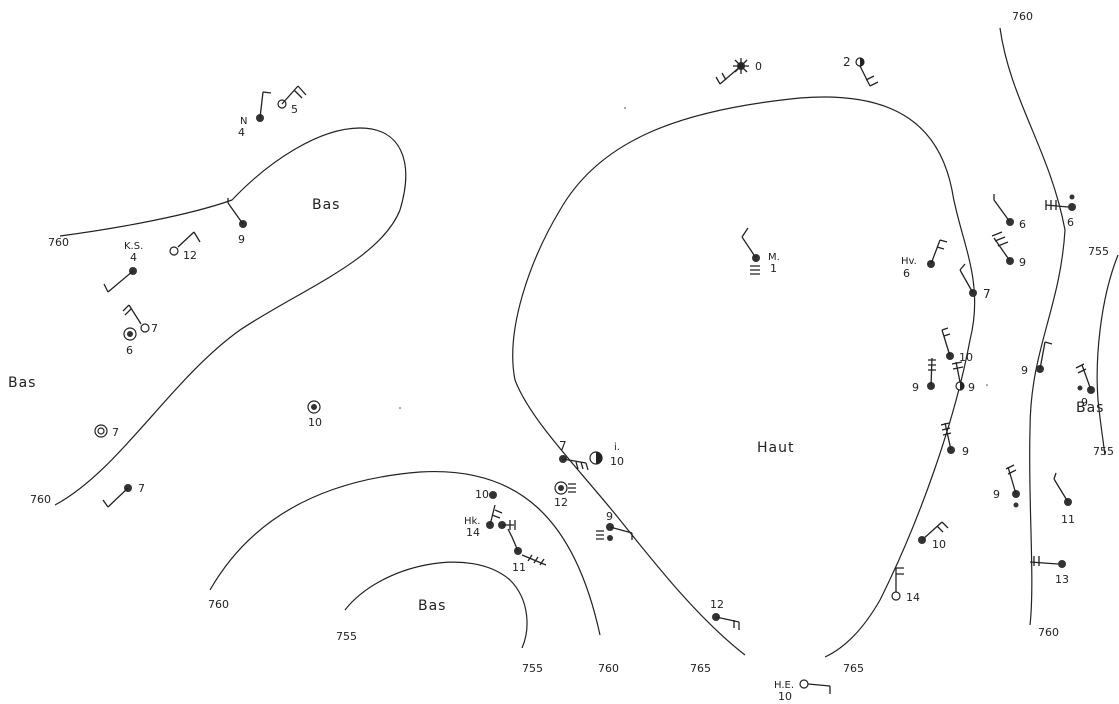 The width and height of the screenshot is (1119, 704). What do you see at coordinates (292, 100) in the screenshot?
I see `station-5: 5` at bounding box center [292, 100].